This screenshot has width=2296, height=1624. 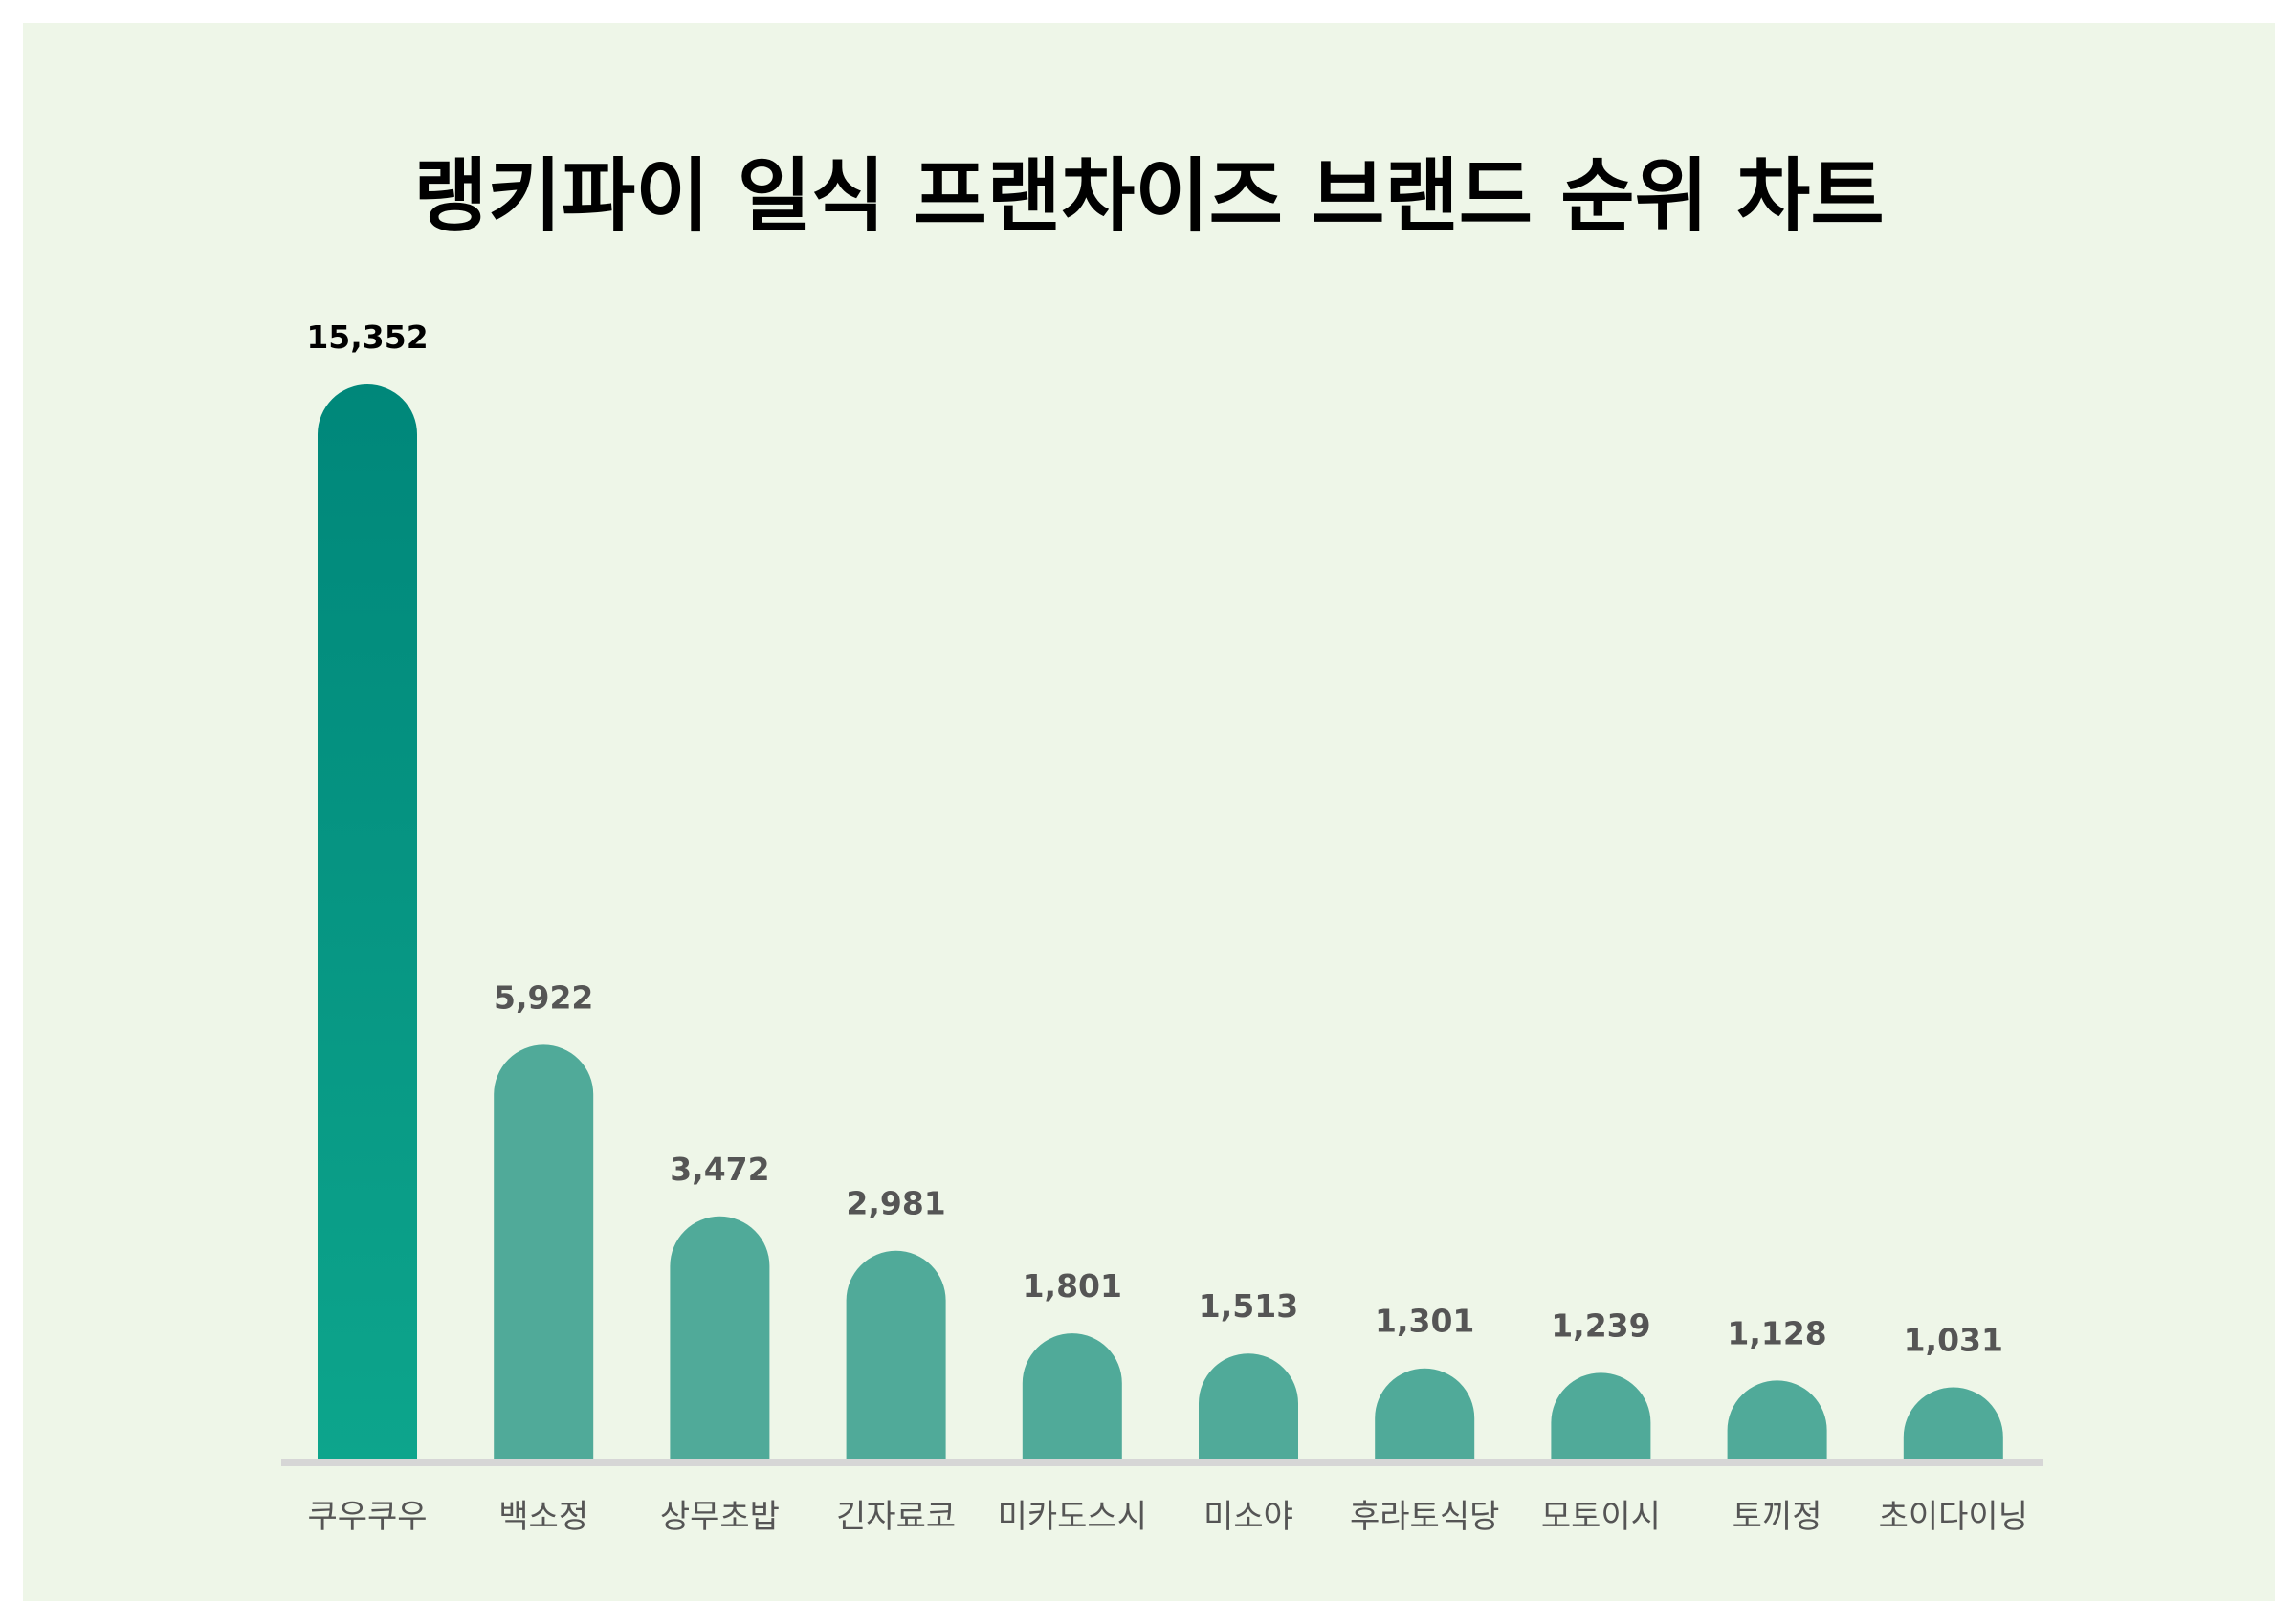 I want to click on category-label-2: 상무초밥, so click(x=720, y=1517).